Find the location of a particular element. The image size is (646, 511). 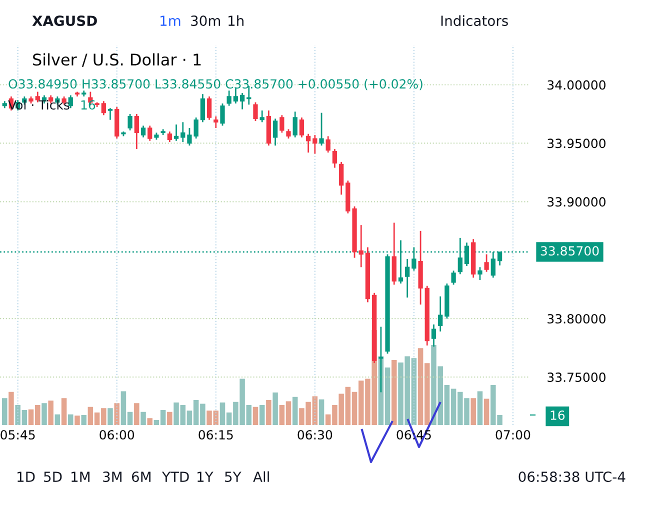

text: 1D is located at coordinates (26, 477).